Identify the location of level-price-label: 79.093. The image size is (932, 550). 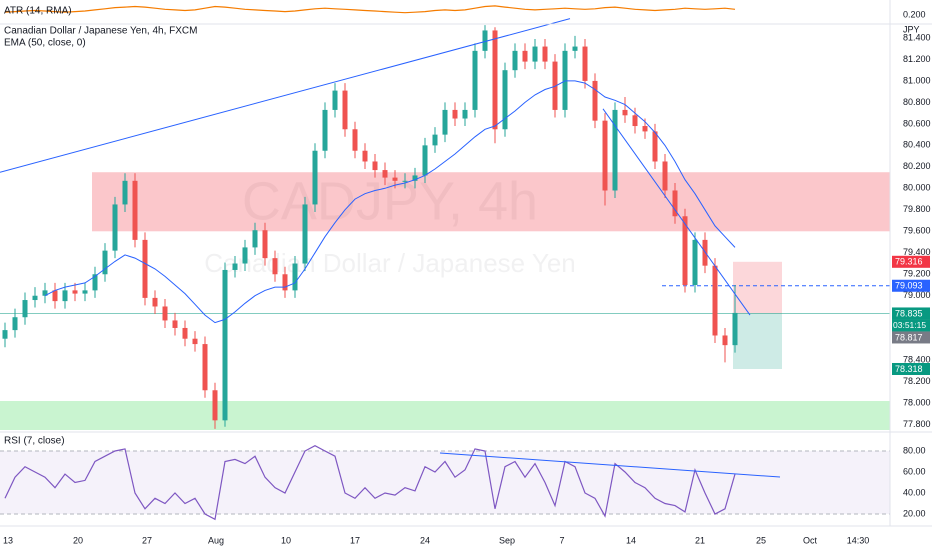
(909, 286).